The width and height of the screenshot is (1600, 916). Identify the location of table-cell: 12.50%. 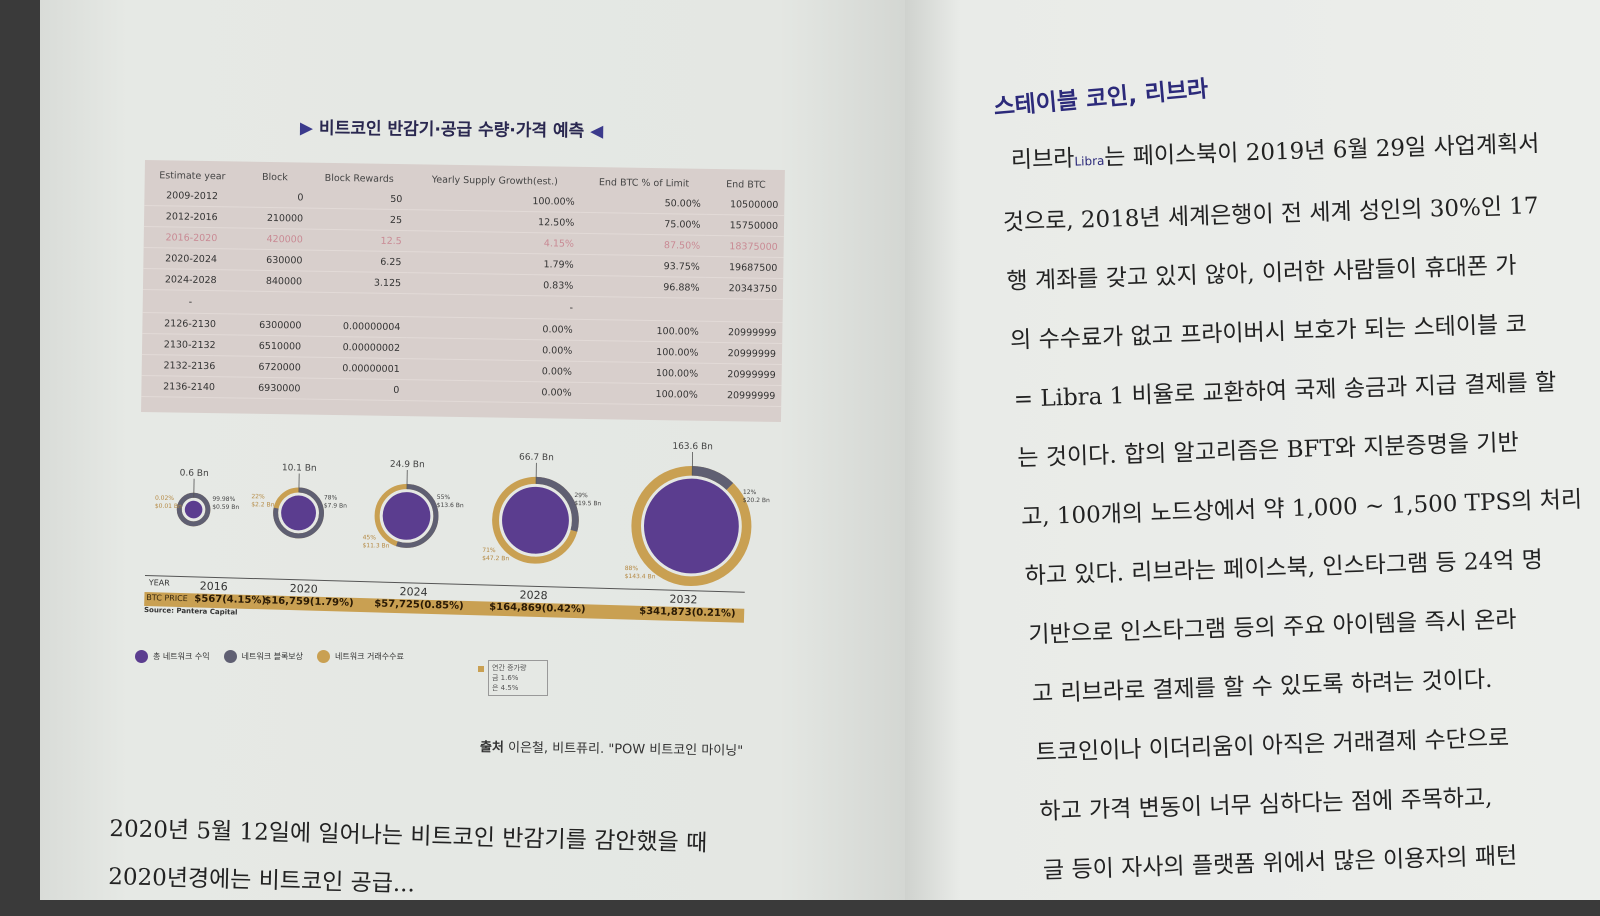
(494, 222).